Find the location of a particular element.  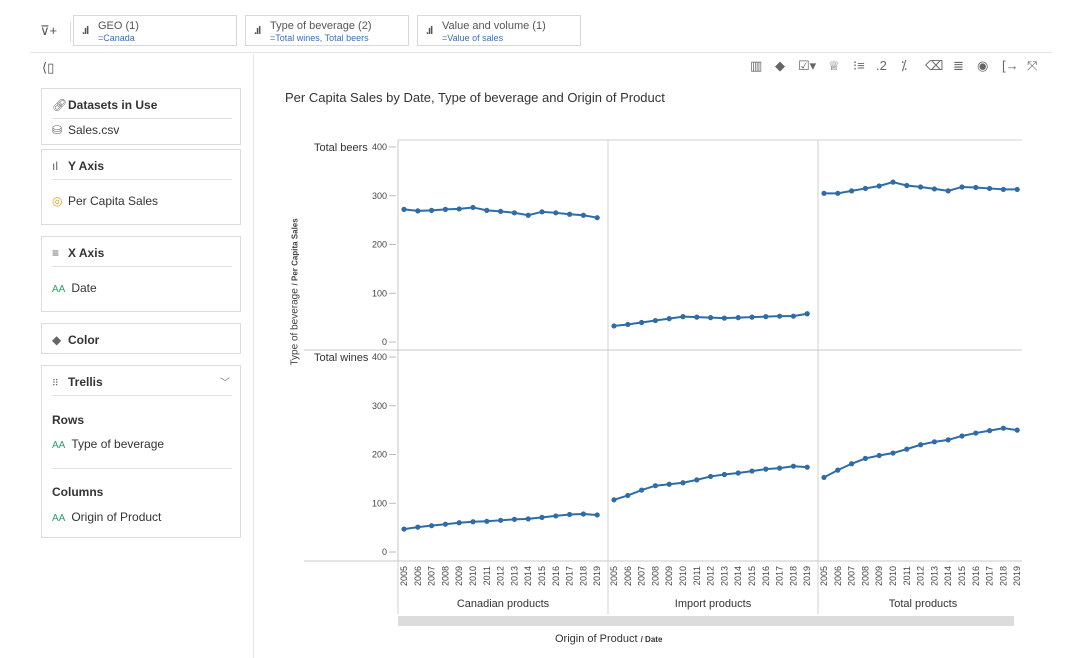

x-tick-label: 2010 is located at coordinates (893, 576).